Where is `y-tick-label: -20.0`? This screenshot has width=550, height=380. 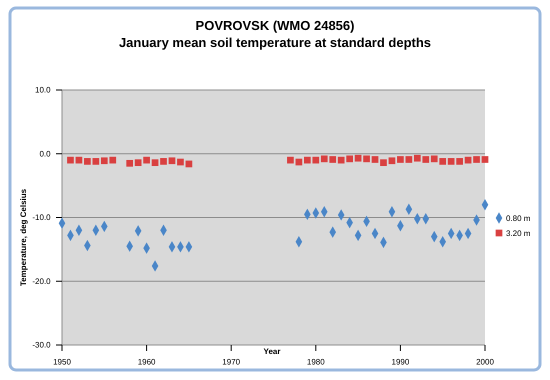
y-tick-label: -20.0 is located at coordinates (42, 281).